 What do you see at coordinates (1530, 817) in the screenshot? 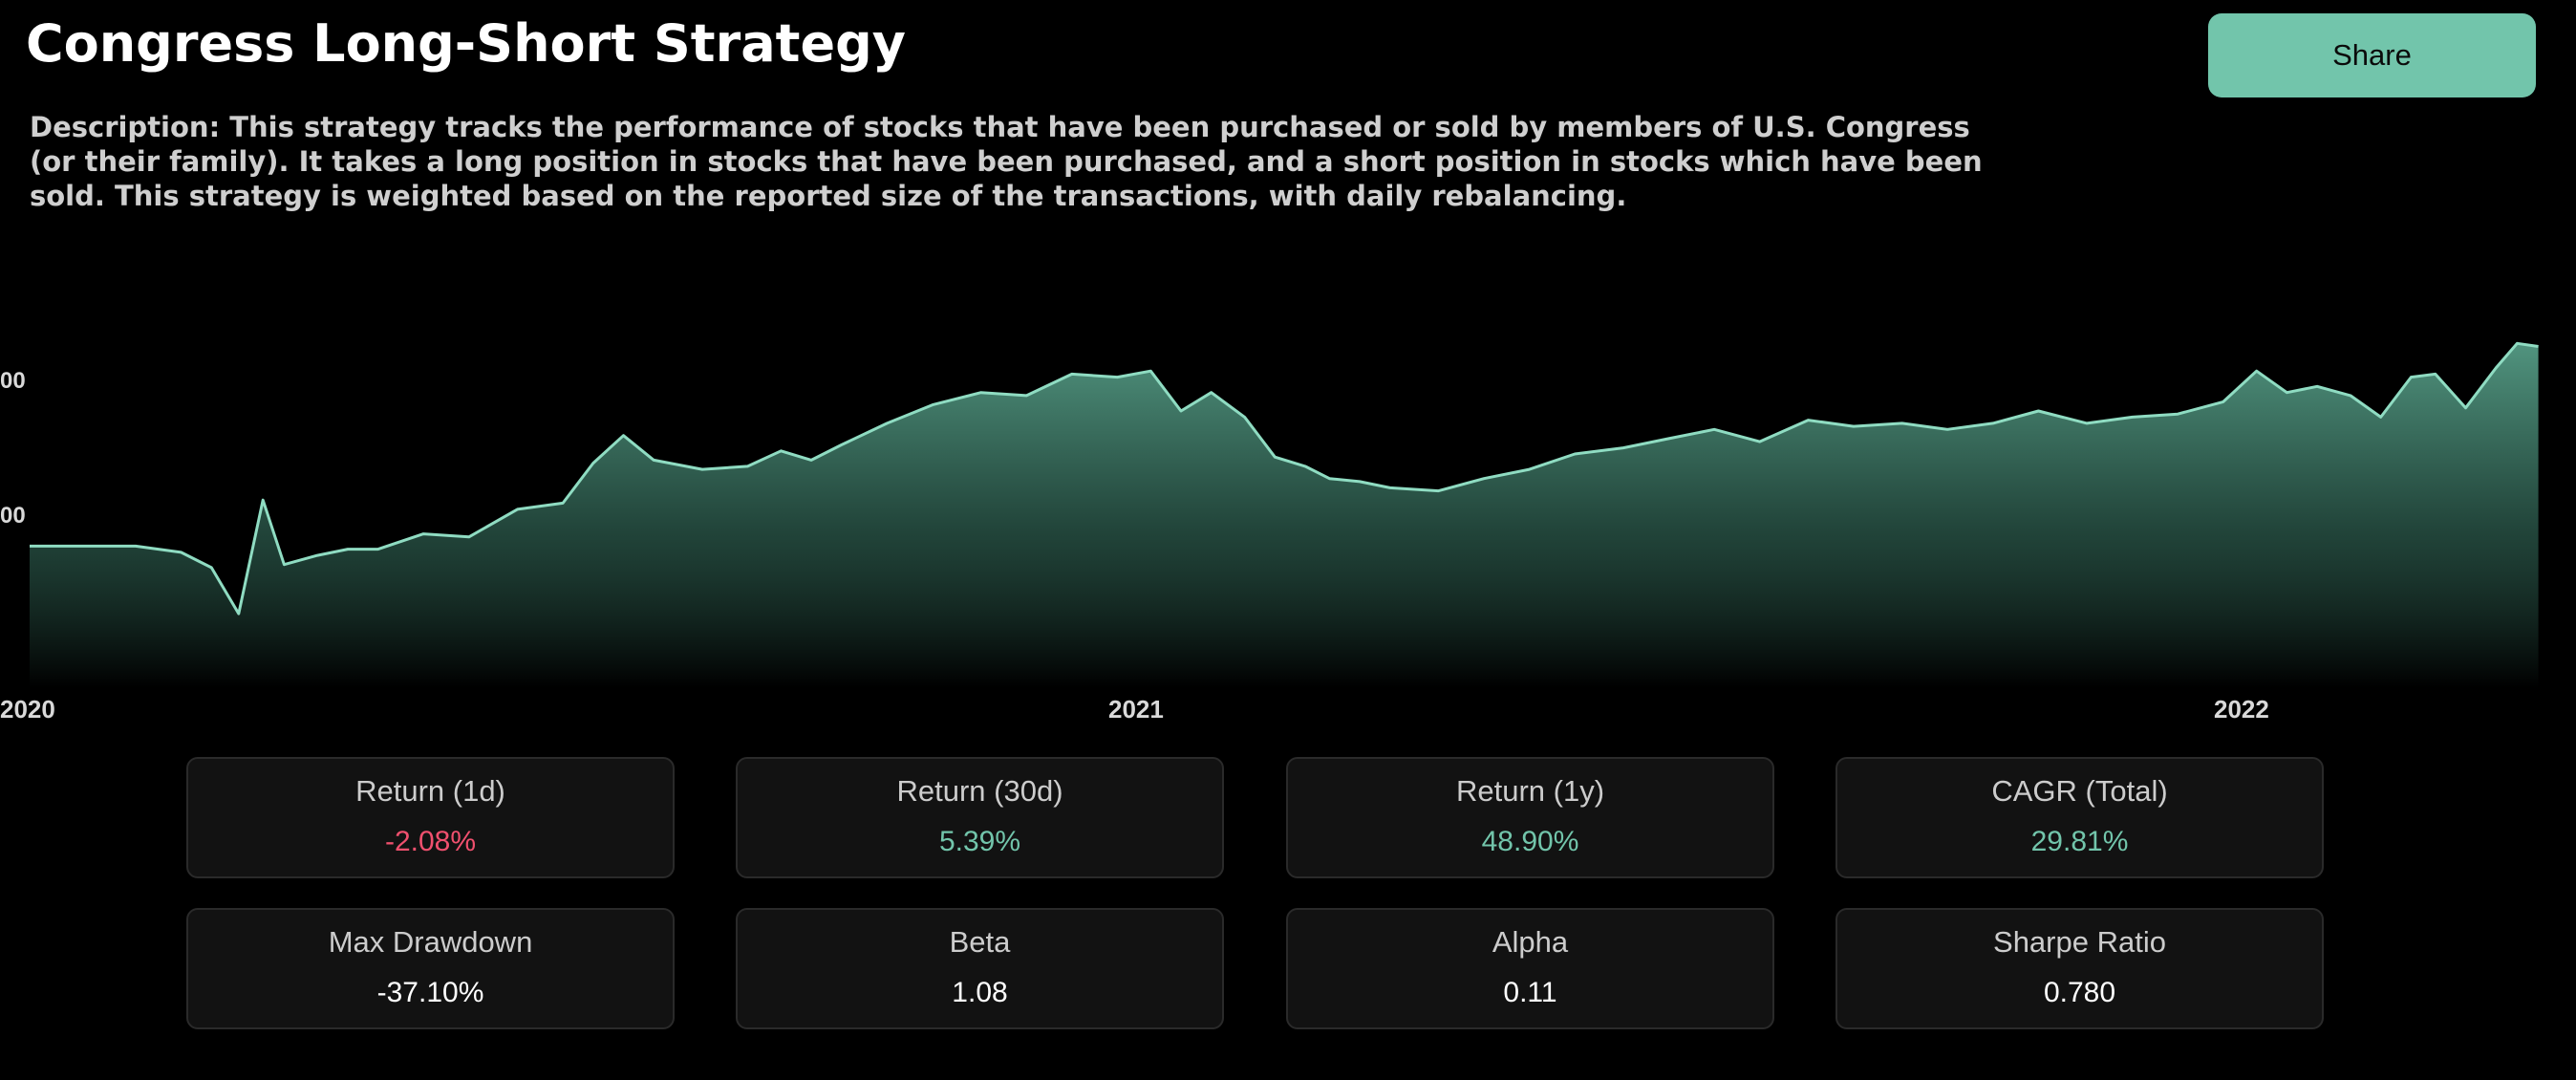
I see `stat-card-return-1y: Return (1y) 48.90%` at bounding box center [1530, 817].